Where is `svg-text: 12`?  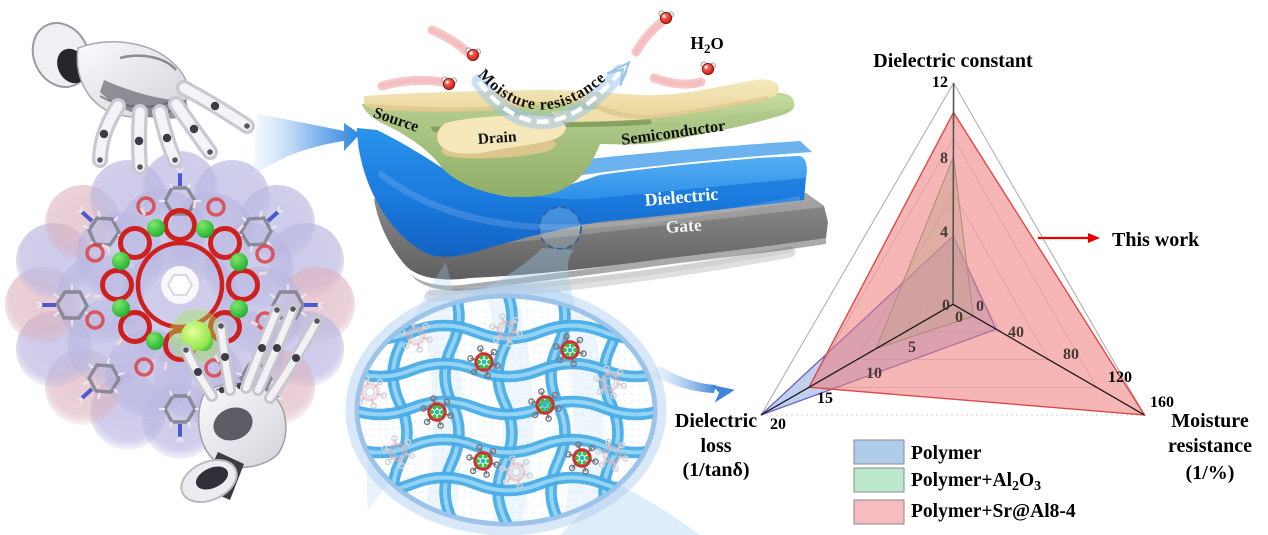 svg-text: 12 is located at coordinates (940, 82).